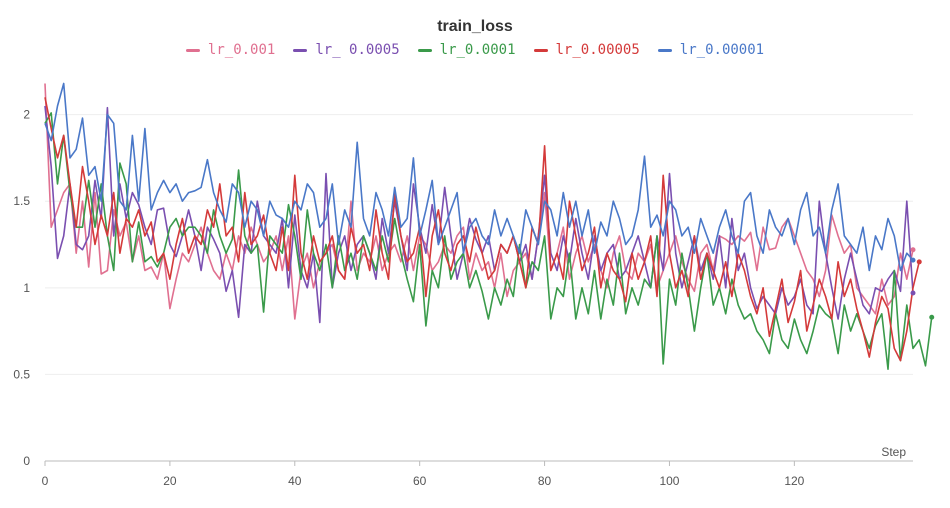  Describe the element at coordinates (545, 481) in the screenshot. I see `x-tick-label: 80` at that location.